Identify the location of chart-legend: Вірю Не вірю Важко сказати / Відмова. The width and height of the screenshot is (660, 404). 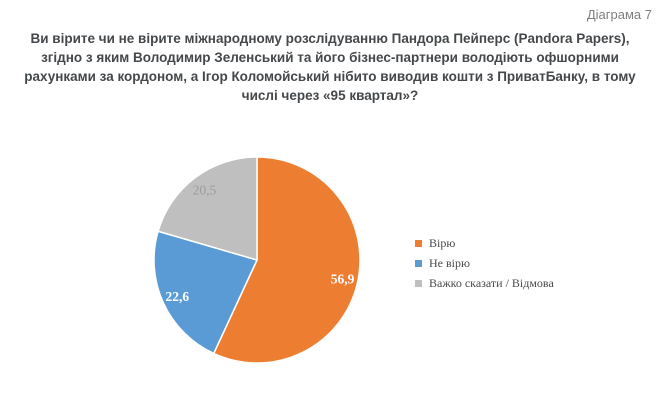
(484, 264).